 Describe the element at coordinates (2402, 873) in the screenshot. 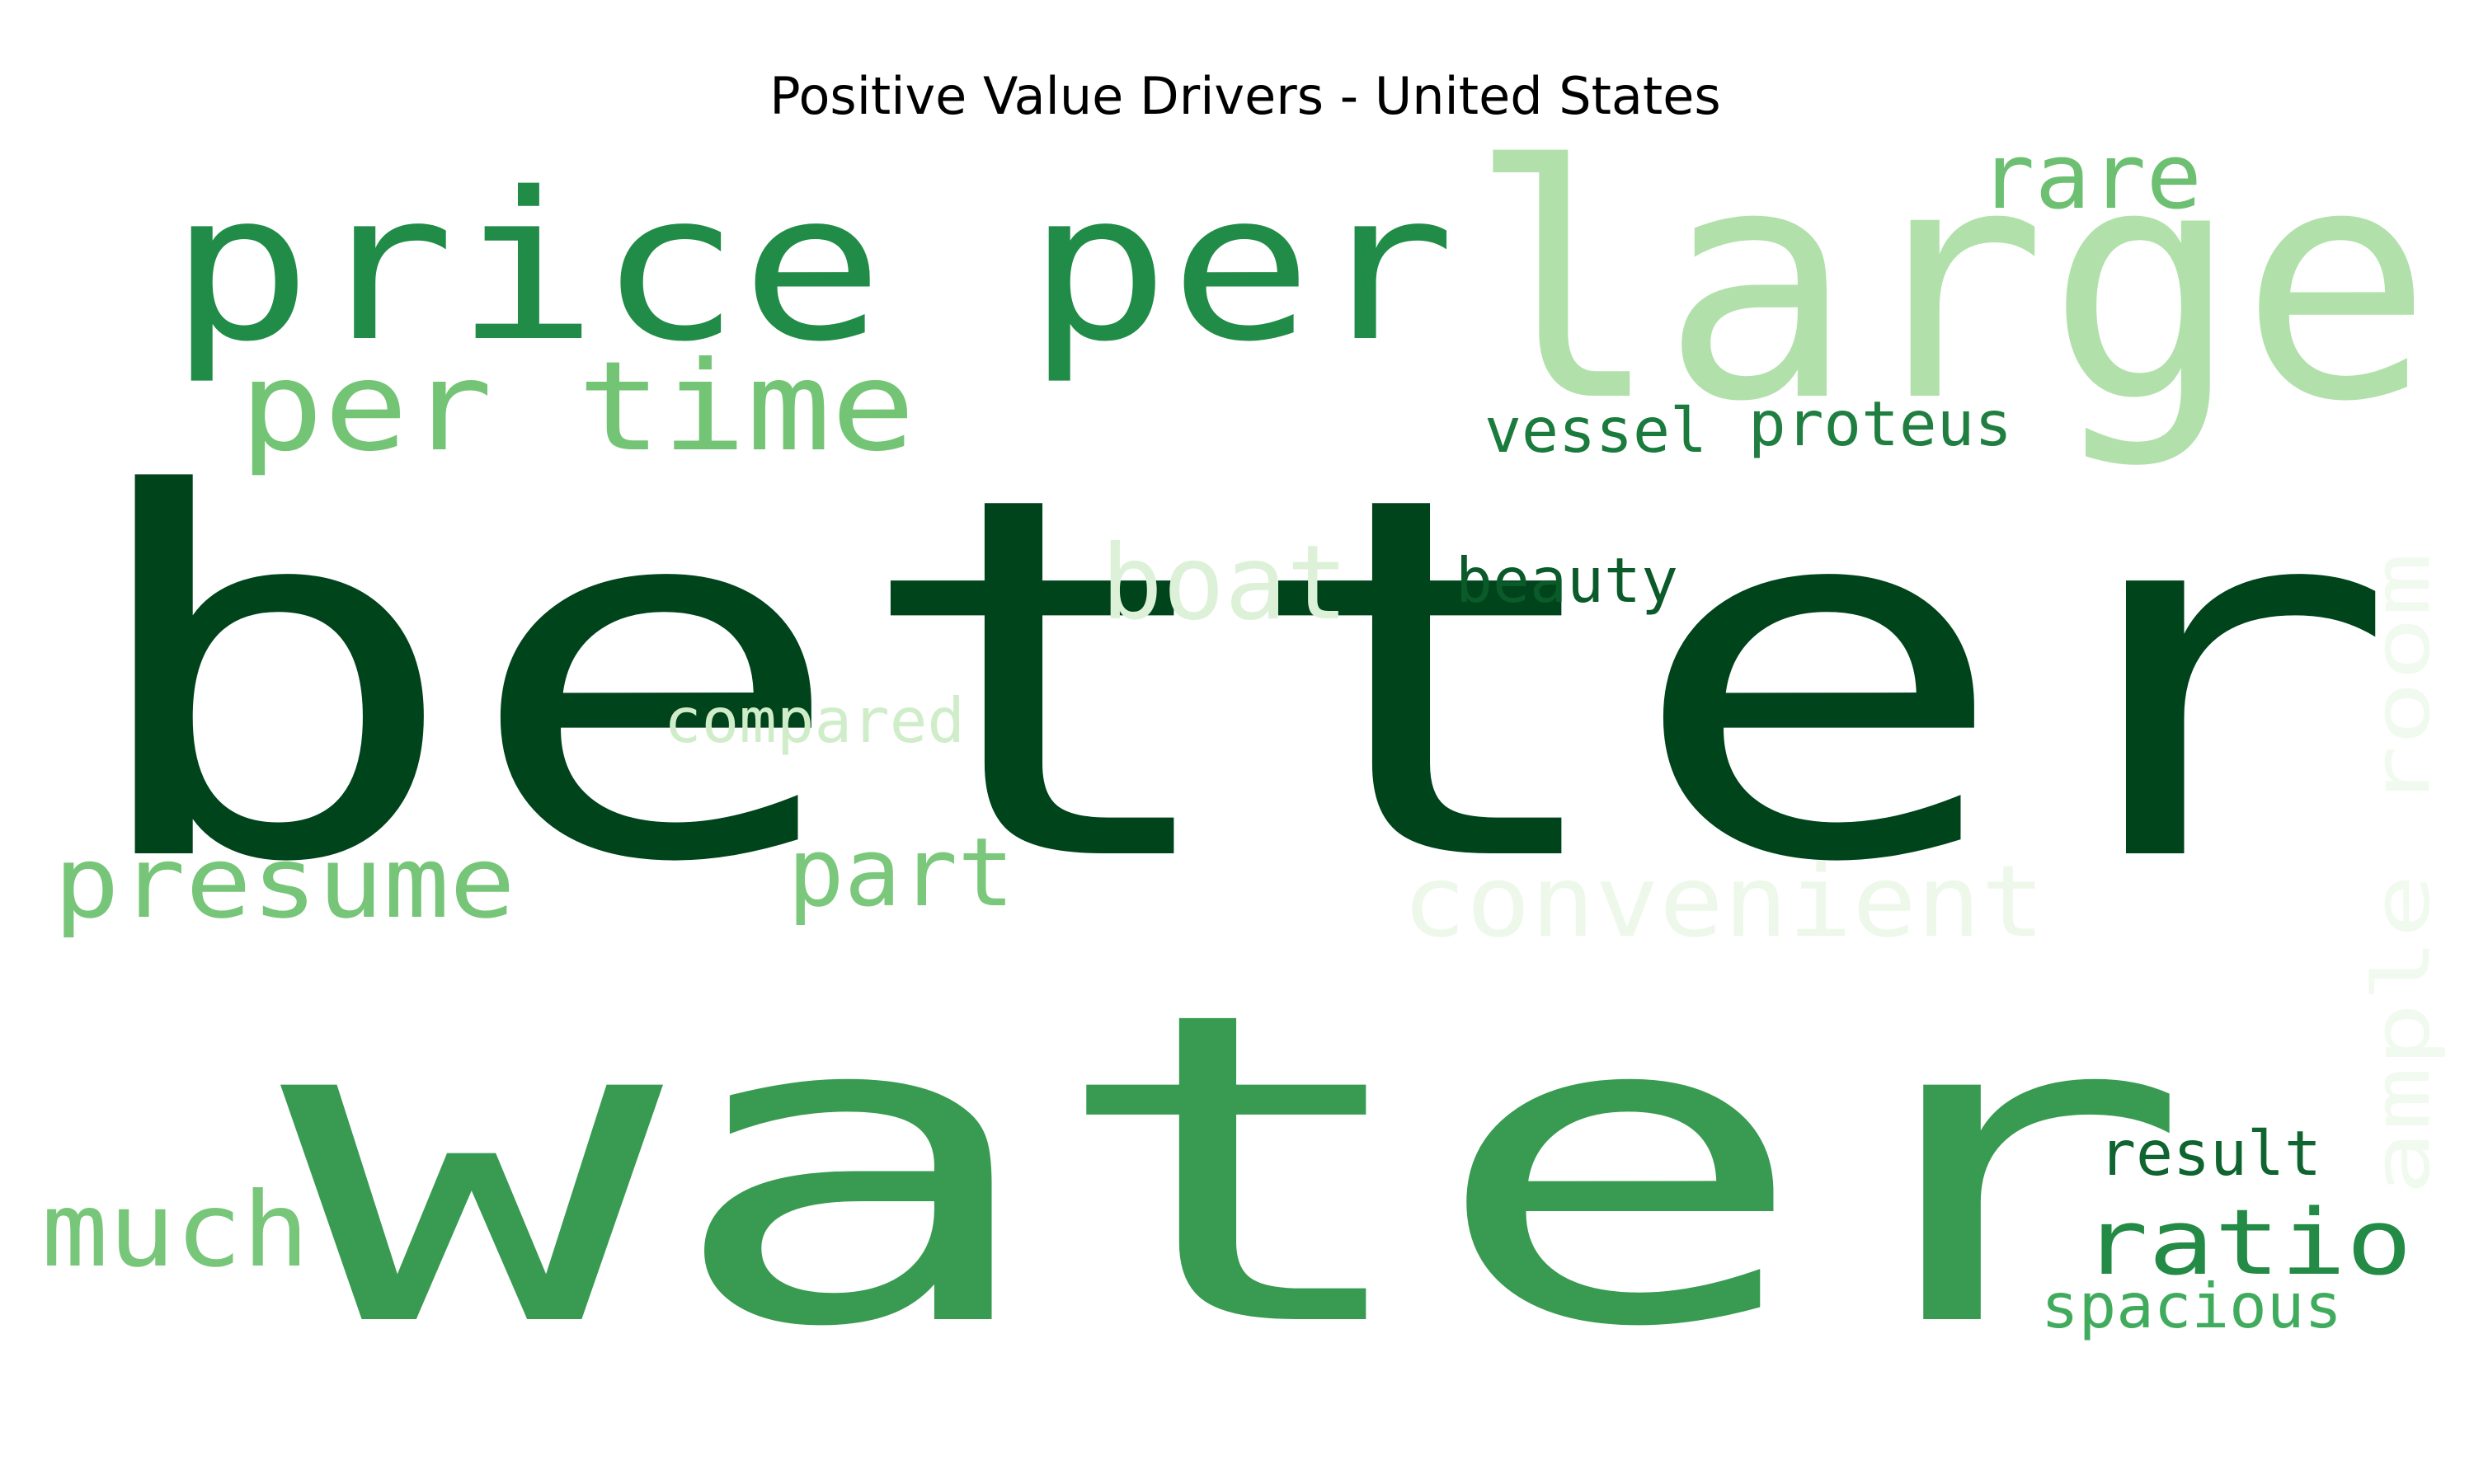

I see `word-ample-room: ample room` at that location.